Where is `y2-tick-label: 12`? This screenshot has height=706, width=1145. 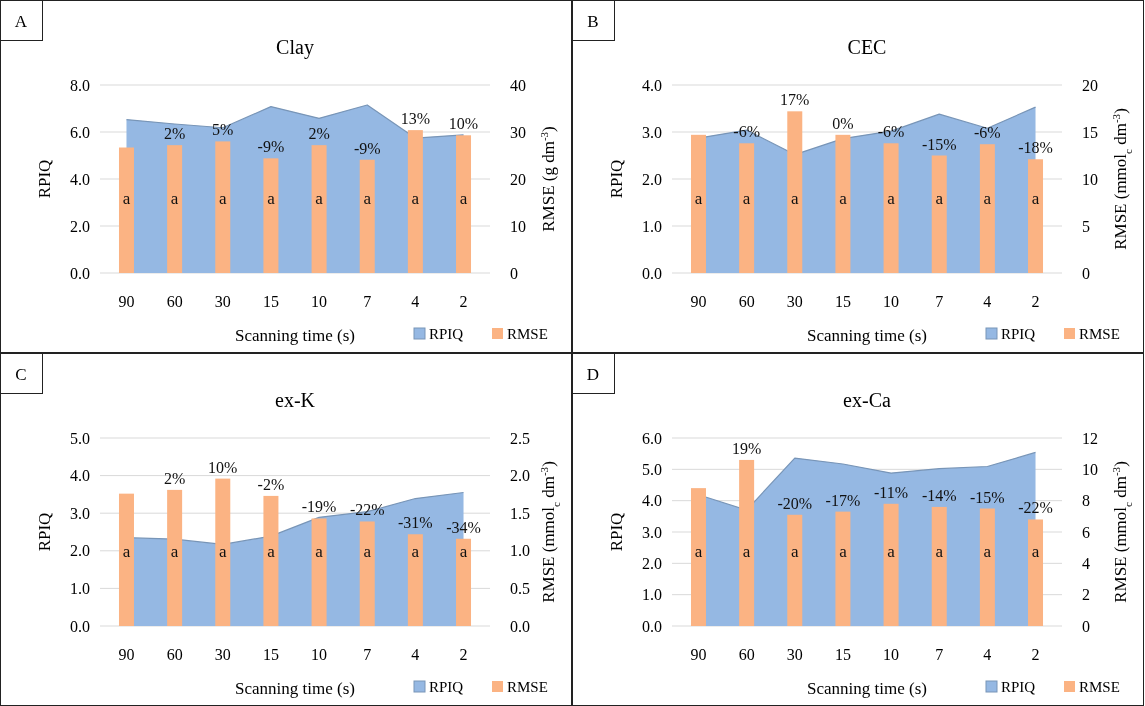 y2-tick-label: 12 is located at coordinates (1090, 438).